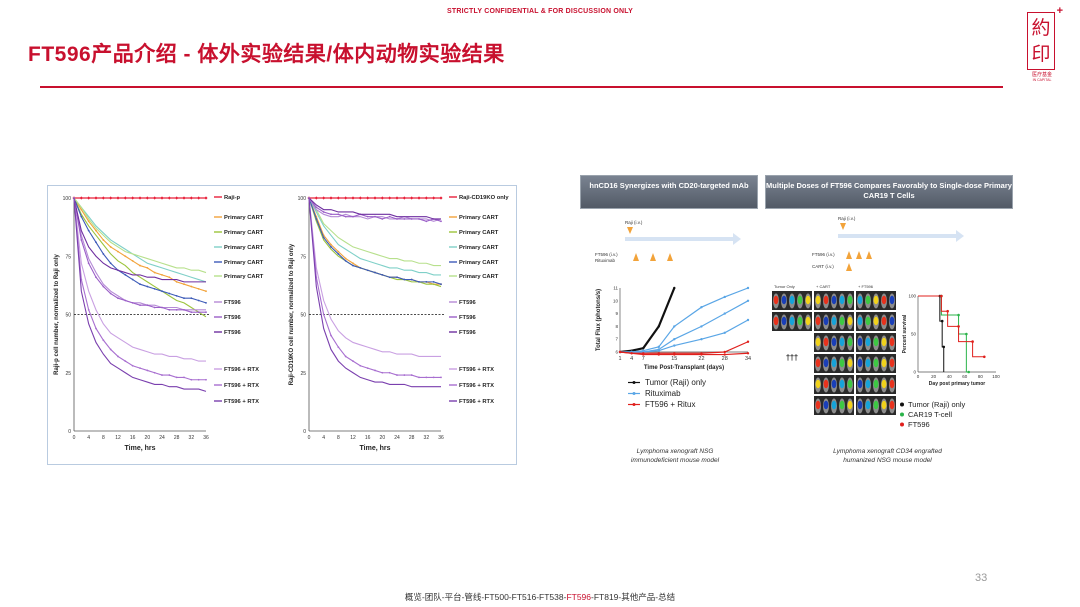 The image size is (1080, 607). Describe the element at coordinates (737, 239) in the screenshot. I see `timeline-arrowhead` at that location.